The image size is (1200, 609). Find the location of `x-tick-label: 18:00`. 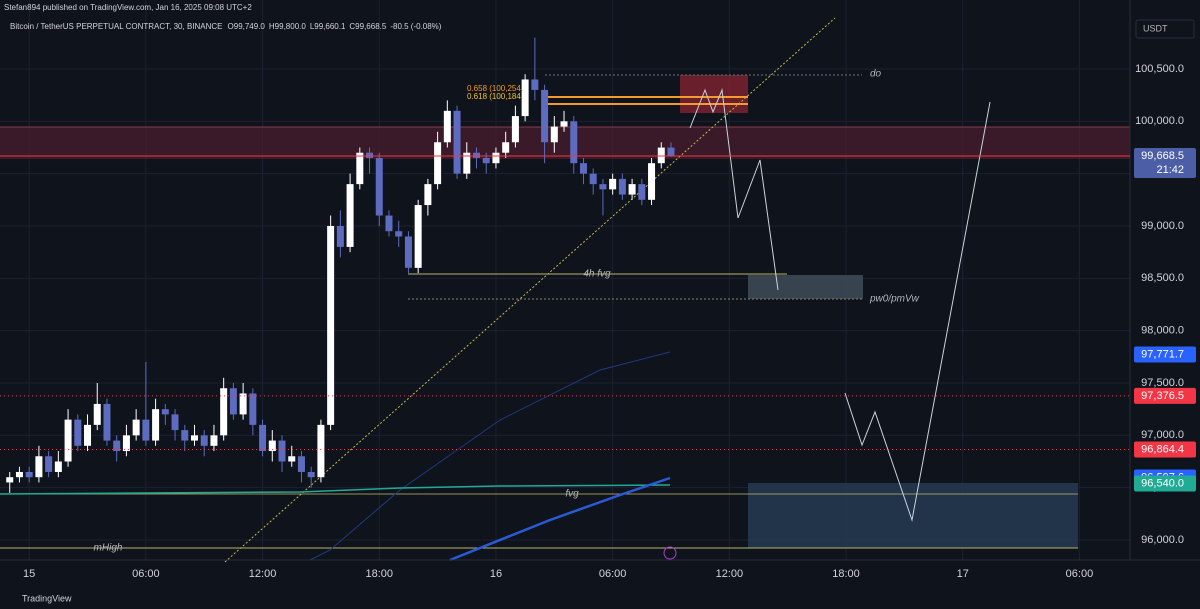

x-tick-label: 18:00 is located at coordinates (846, 574).